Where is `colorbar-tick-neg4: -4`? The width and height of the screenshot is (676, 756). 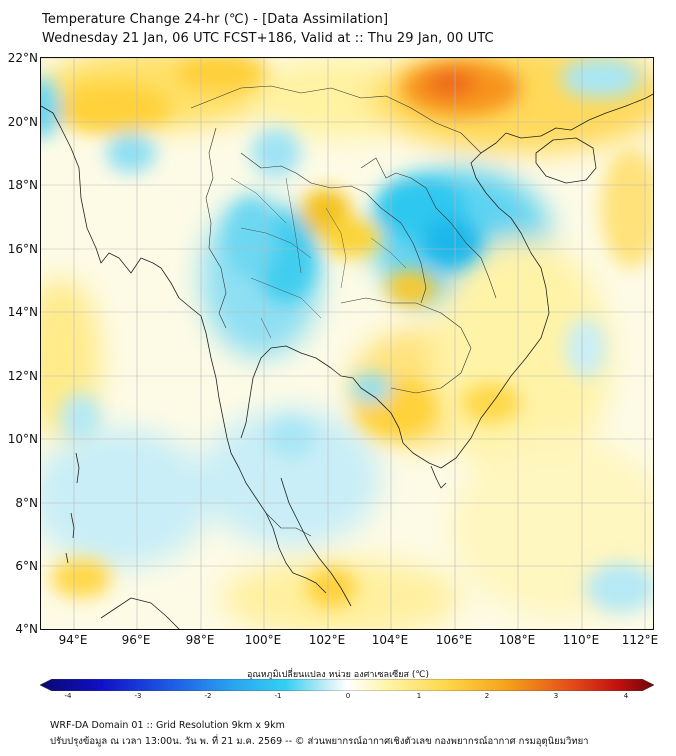
colorbar-tick-neg4: -4 is located at coordinates (68, 696).